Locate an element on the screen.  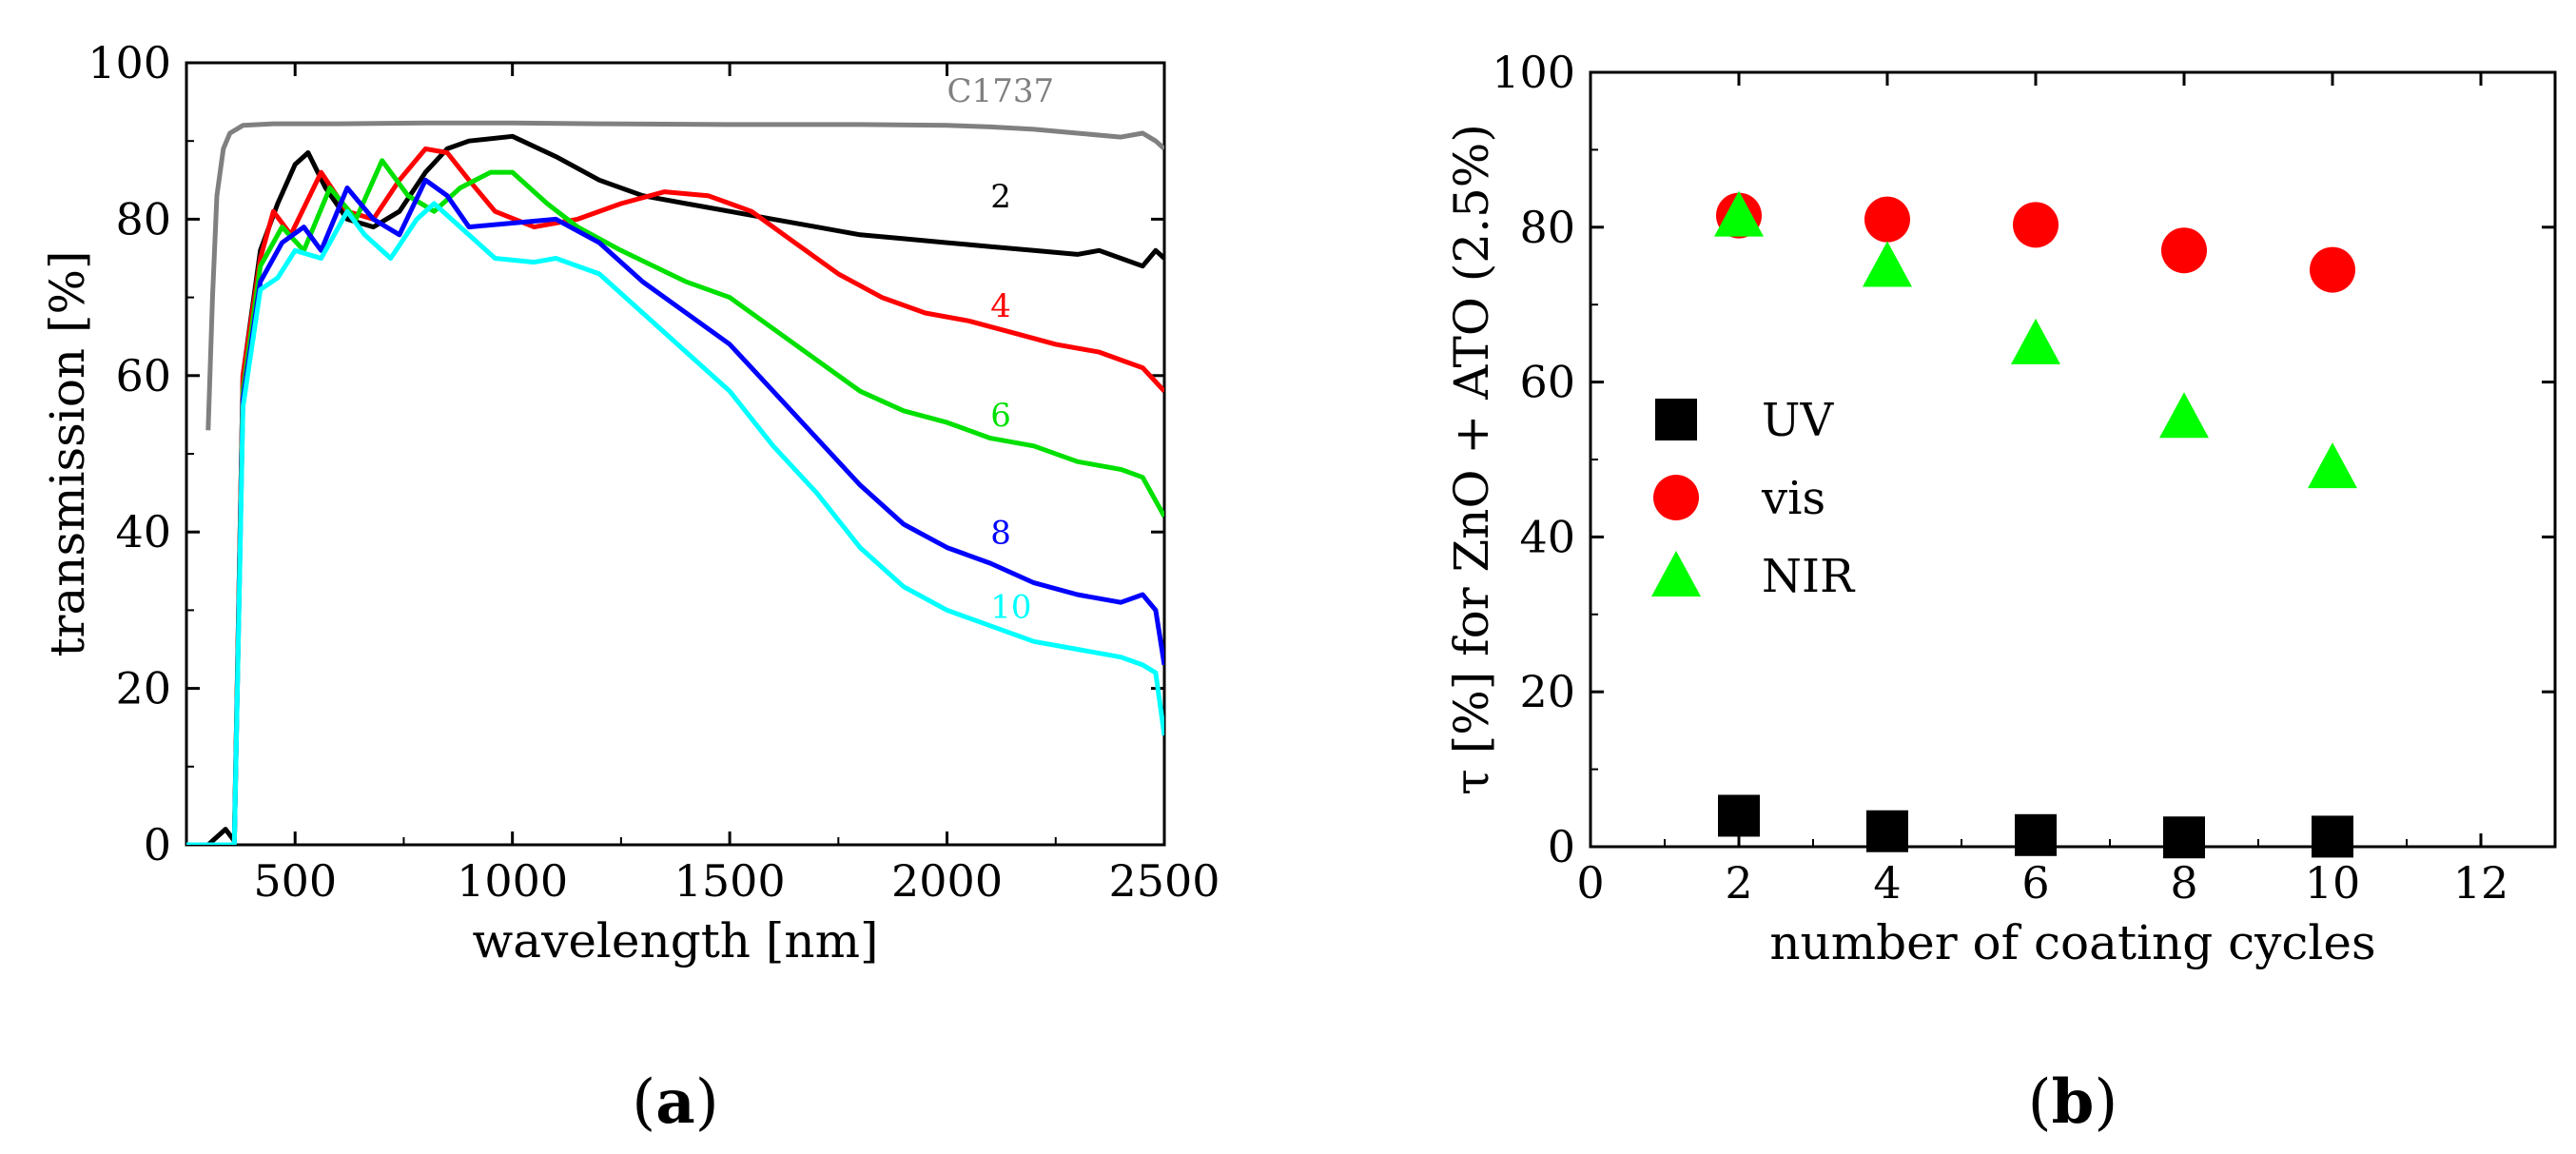
panel-label-letter: b is located at coordinates (2074, 1102).